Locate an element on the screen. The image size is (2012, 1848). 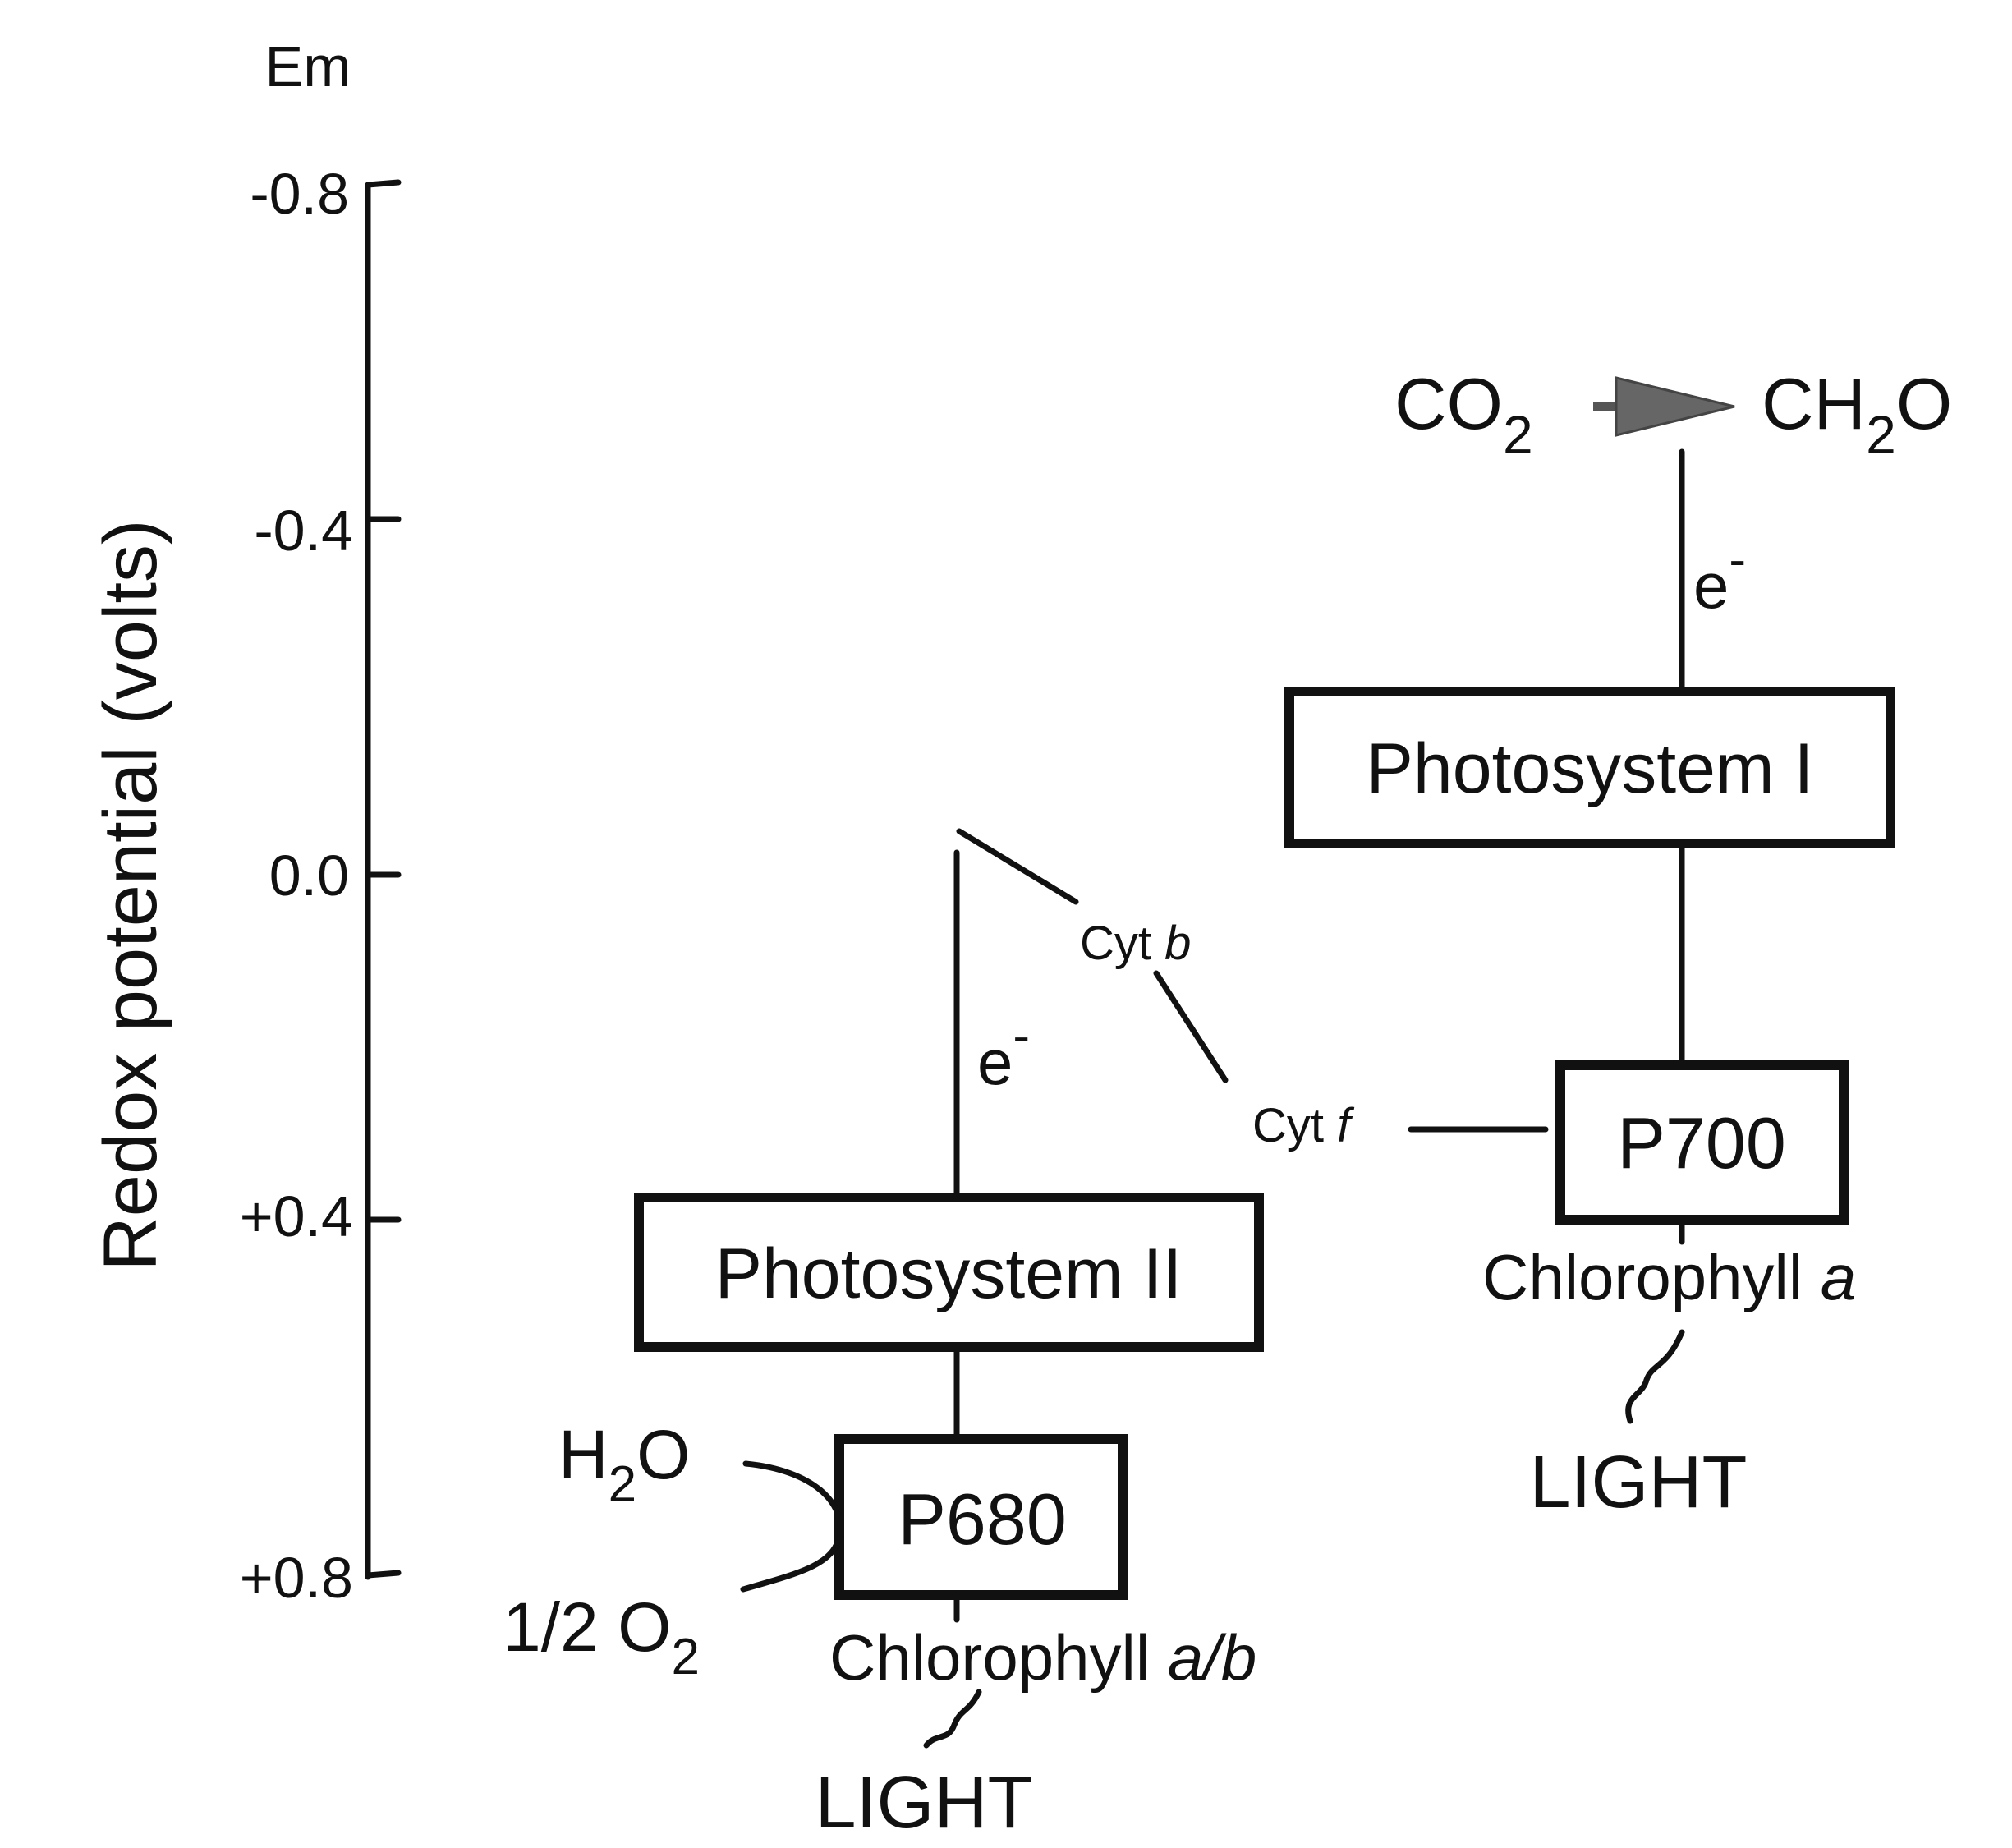
water-oxidation-arrow is located at coordinates (791, 1526).